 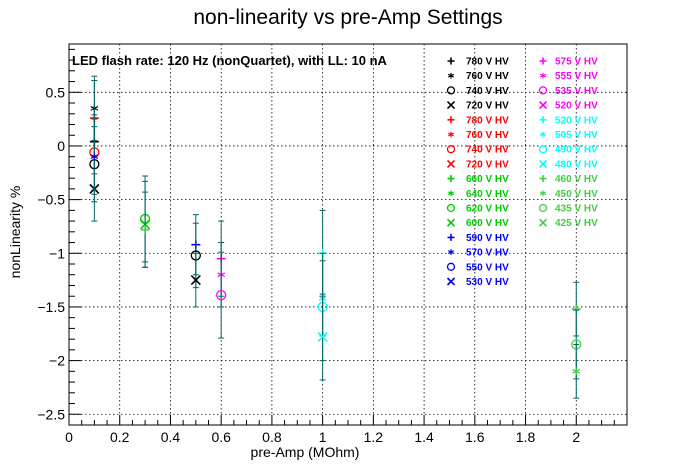 What do you see at coordinates (478, 253) in the screenshot?
I see `legend-entry: 570 V HV` at bounding box center [478, 253].